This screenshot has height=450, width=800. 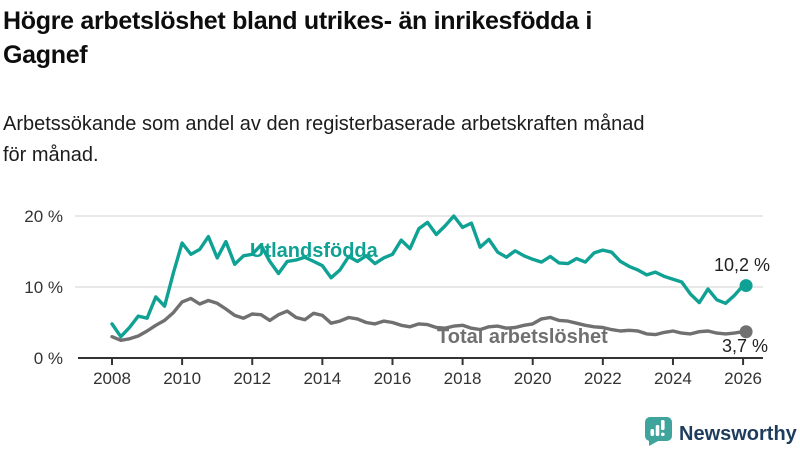 What do you see at coordinates (428, 361) in the screenshot?
I see `x-axis-ticks` at bounding box center [428, 361].